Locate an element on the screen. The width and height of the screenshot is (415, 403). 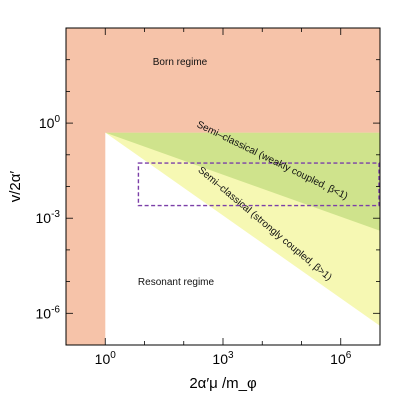
y-tick-exponent: -3 is located at coordinates (55, 214).